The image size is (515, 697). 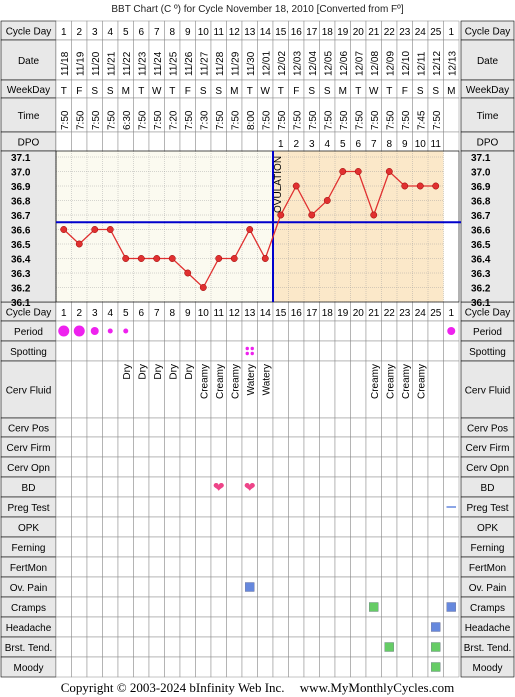 I want to click on site-link: www.MyMonthlyCycles.com, so click(x=377, y=687).